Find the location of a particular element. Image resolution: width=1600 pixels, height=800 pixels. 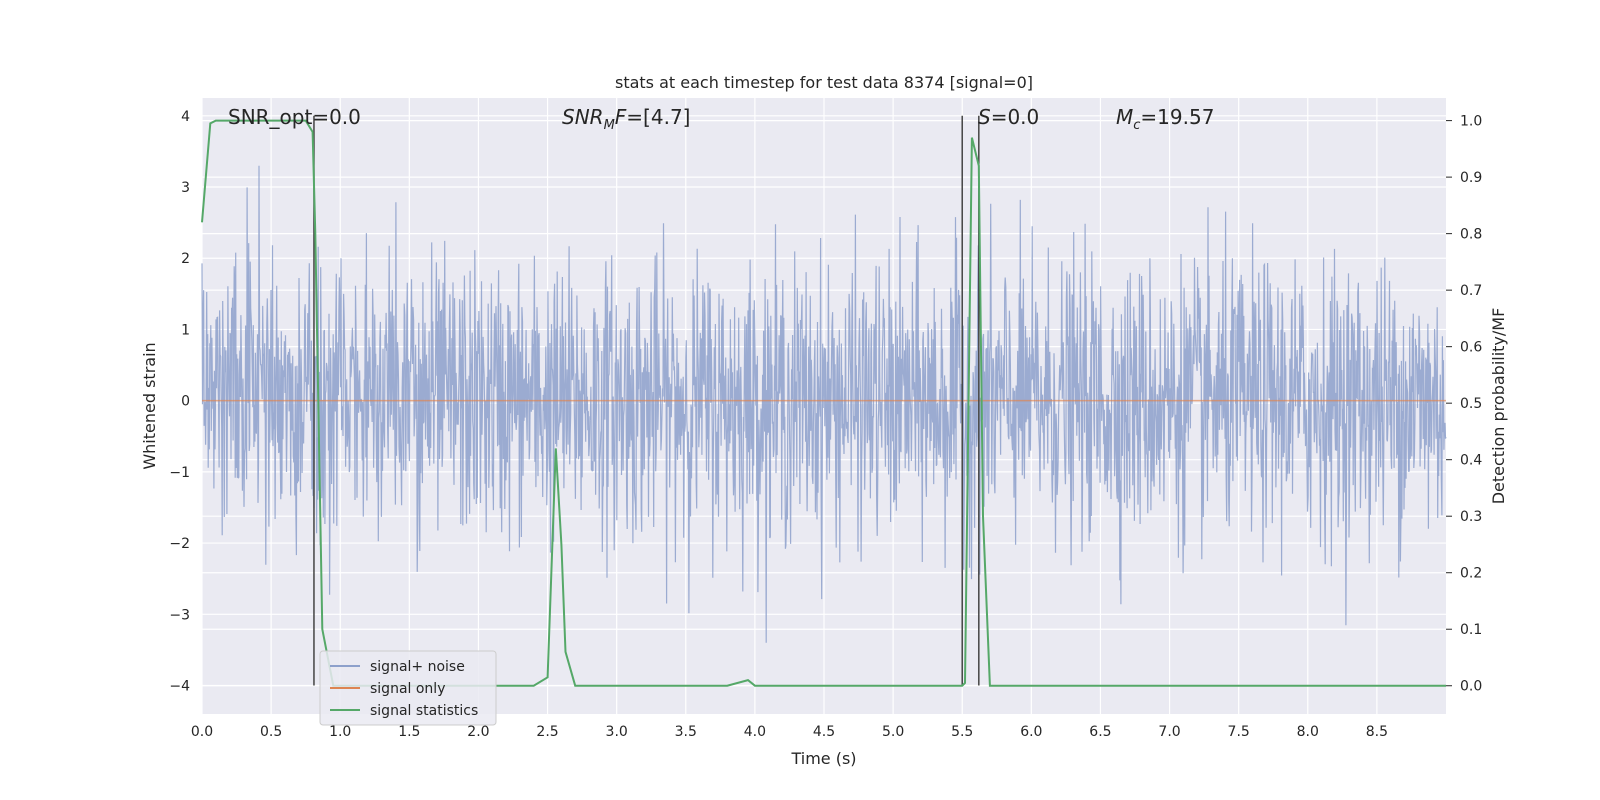

x-tick-label: 0.0 is located at coordinates (202, 732).